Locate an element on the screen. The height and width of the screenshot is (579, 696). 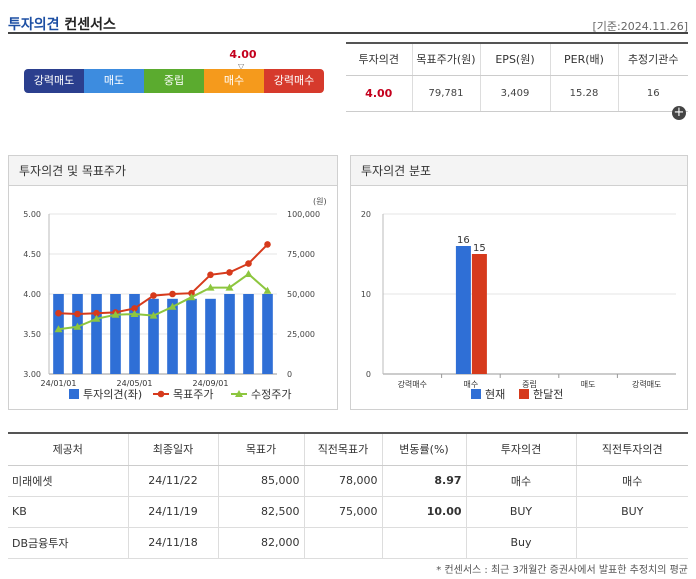
x-tick-label: 매수 is located at coordinates (471, 384).